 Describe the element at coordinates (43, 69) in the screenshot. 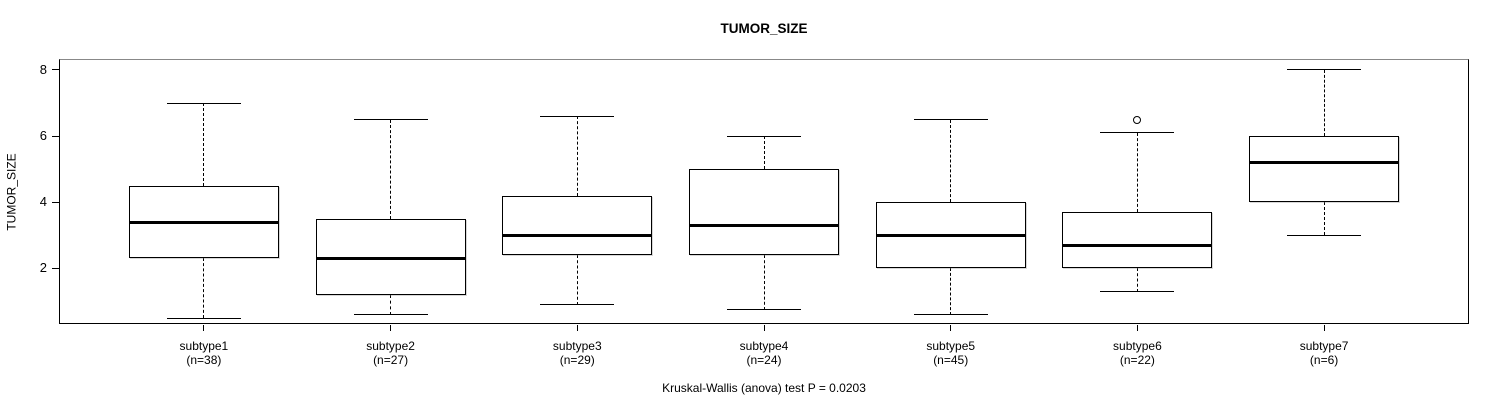

I see `y-tick-label: 8` at that location.